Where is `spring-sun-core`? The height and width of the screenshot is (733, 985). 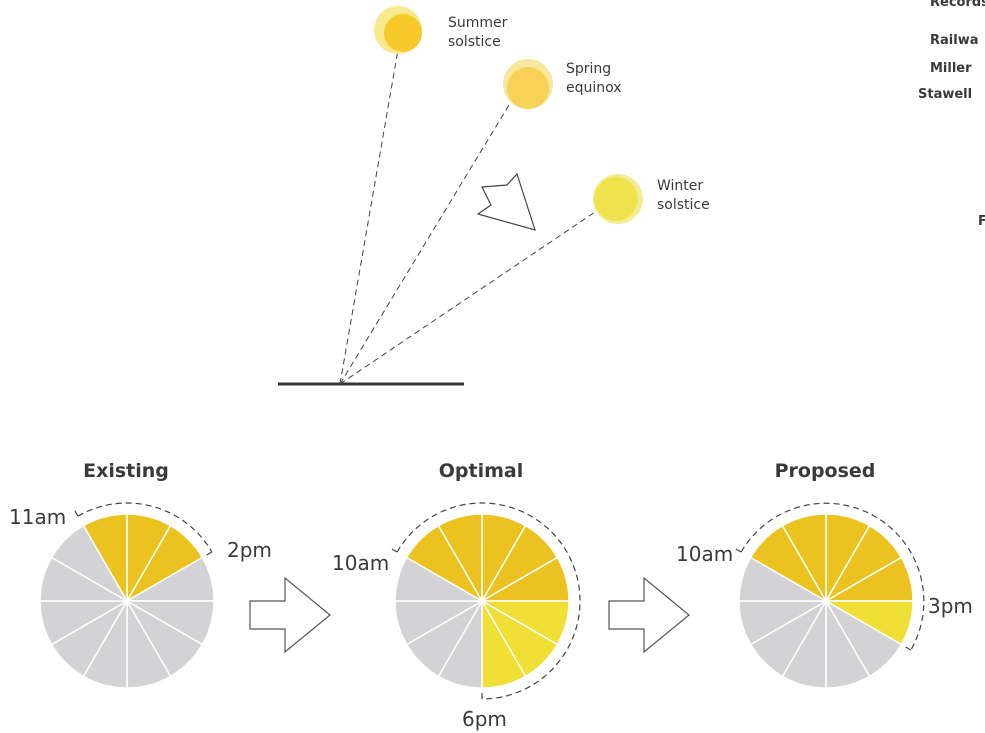
spring-sun-core is located at coordinates (528, 88).